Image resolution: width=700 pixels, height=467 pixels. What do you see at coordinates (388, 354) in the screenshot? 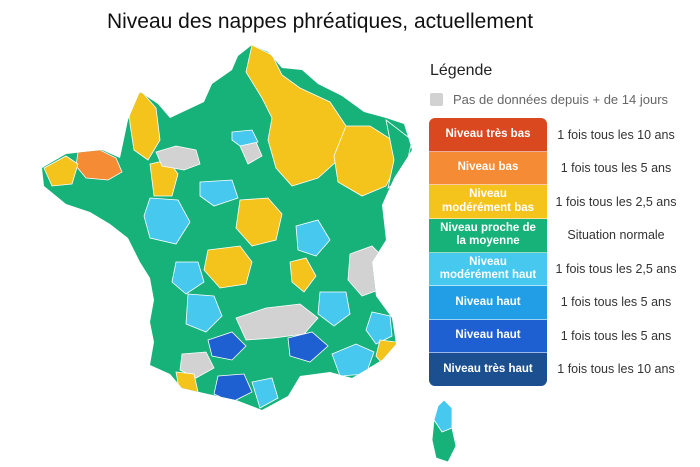
I see `region-var` at bounding box center [388, 354].